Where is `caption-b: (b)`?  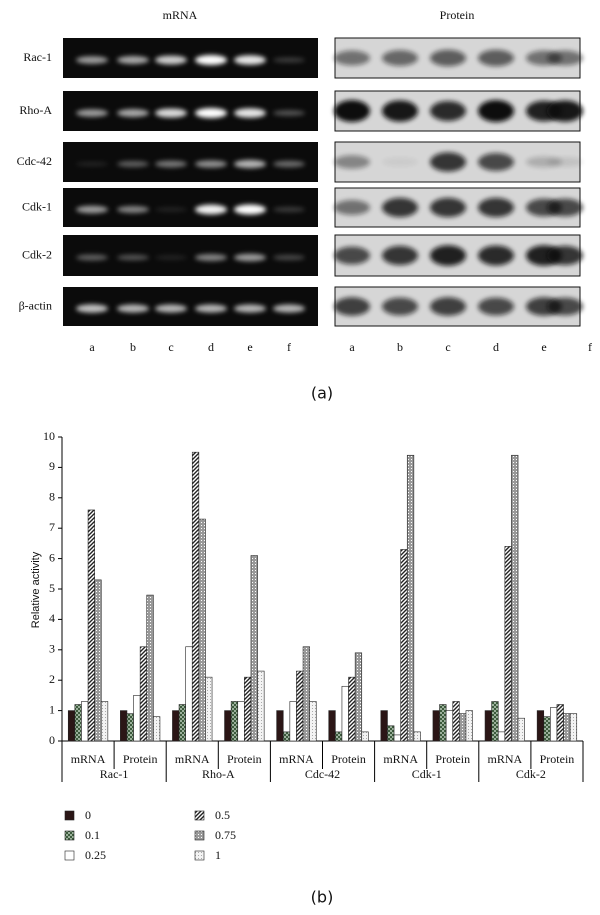 caption-b: (b) is located at coordinates (322, 897).